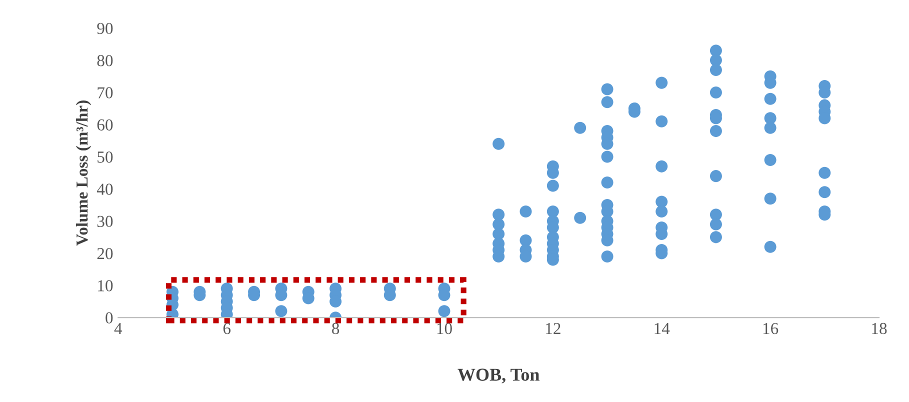 The height and width of the screenshot is (402, 909). What do you see at coordinates (105, 92) in the screenshot?
I see `y-tick-label: 70` at bounding box center [105, 92].